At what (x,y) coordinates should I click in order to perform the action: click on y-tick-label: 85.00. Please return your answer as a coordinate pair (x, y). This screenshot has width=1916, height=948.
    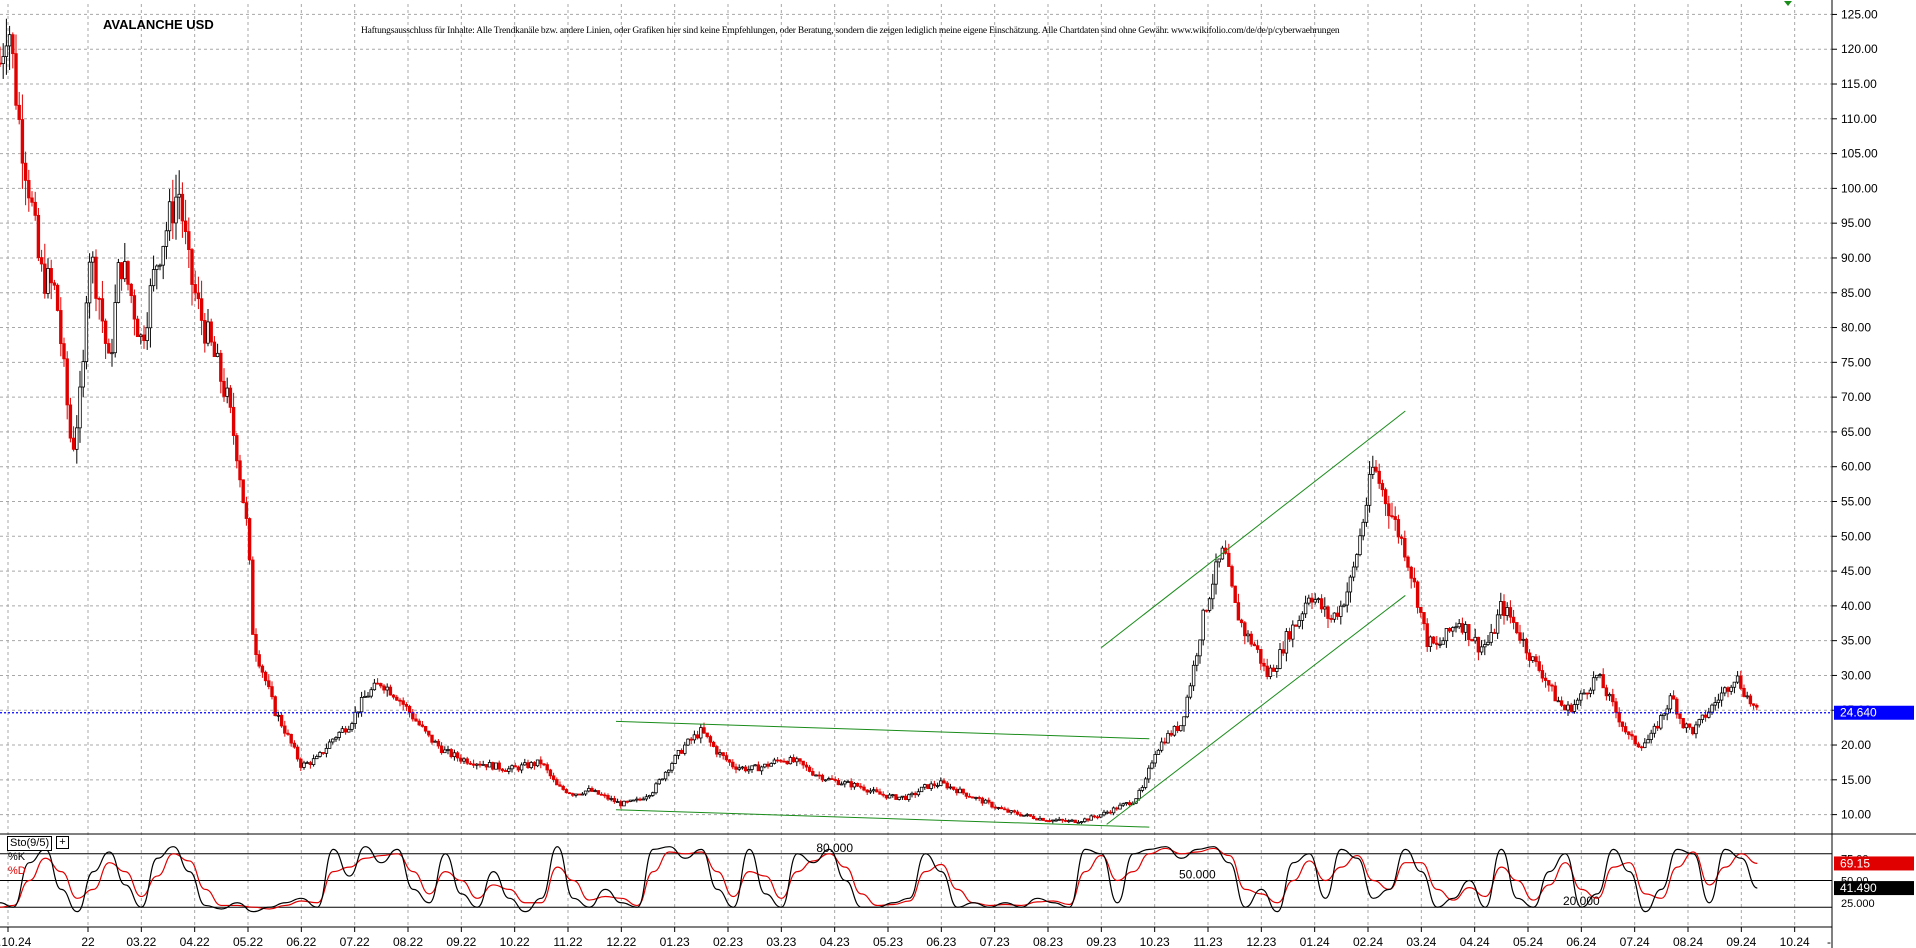
    Looking at the image, I should click on (1856, 293).